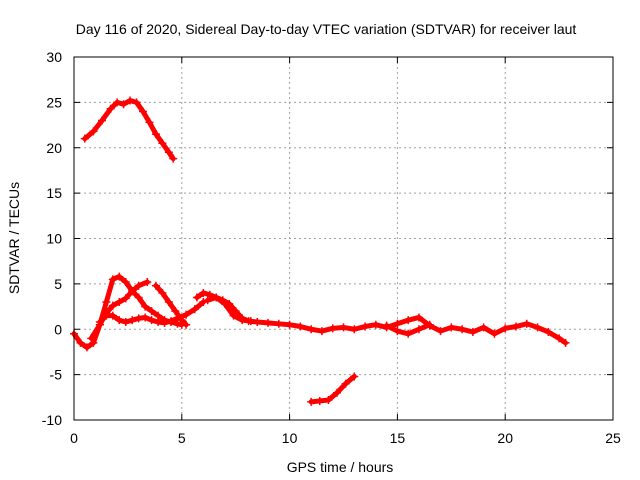 Image resolution: width=640 pixels, height=480 pixels. What do you see at coordinates (58, 284) in the screenshot?
I see `y-tick-label: 5` at bounding box center [58, 284].